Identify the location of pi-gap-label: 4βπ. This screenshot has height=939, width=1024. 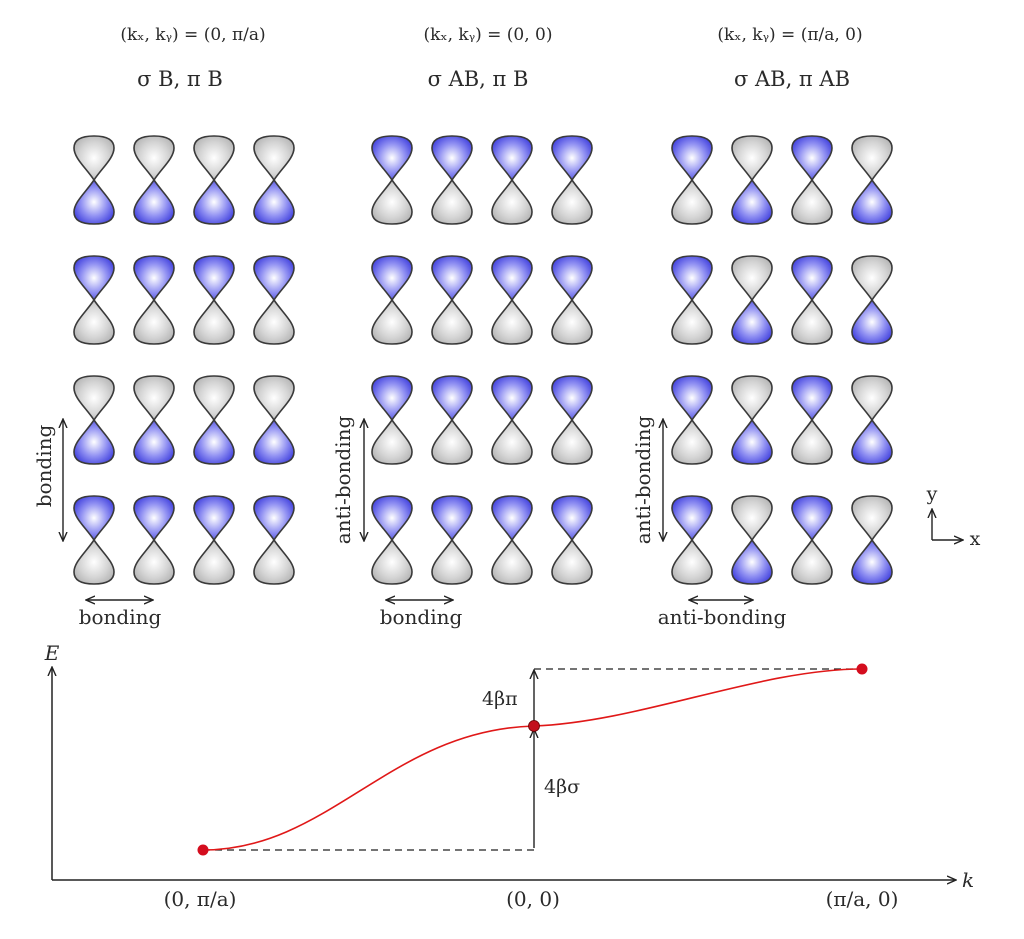
(500, 699).